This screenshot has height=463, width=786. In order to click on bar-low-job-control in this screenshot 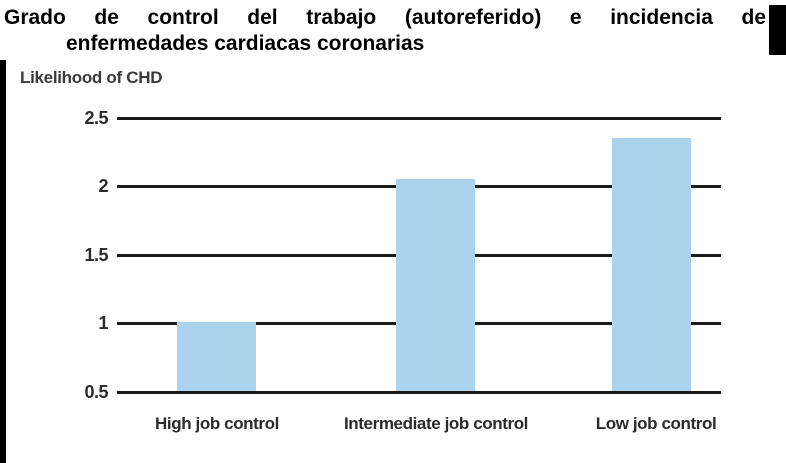, I will do `click(651, 264)`.